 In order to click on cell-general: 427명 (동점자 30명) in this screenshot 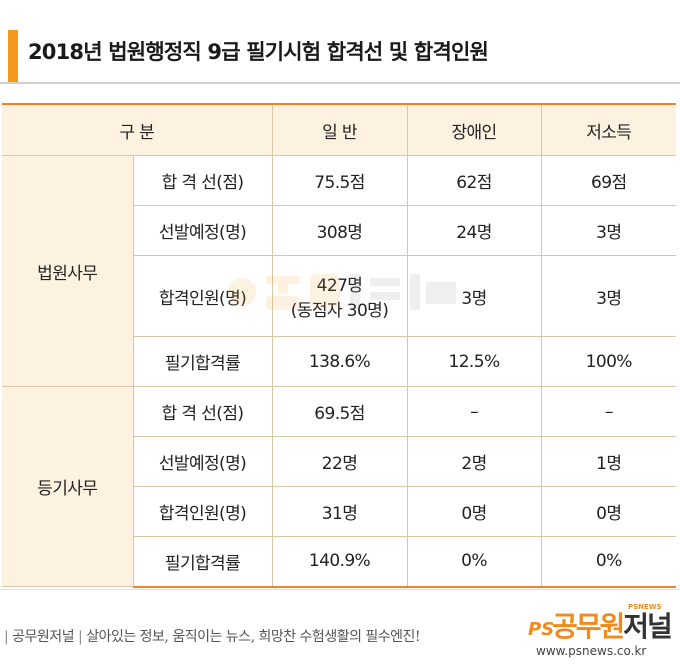, I will do `click(339, 296)`.